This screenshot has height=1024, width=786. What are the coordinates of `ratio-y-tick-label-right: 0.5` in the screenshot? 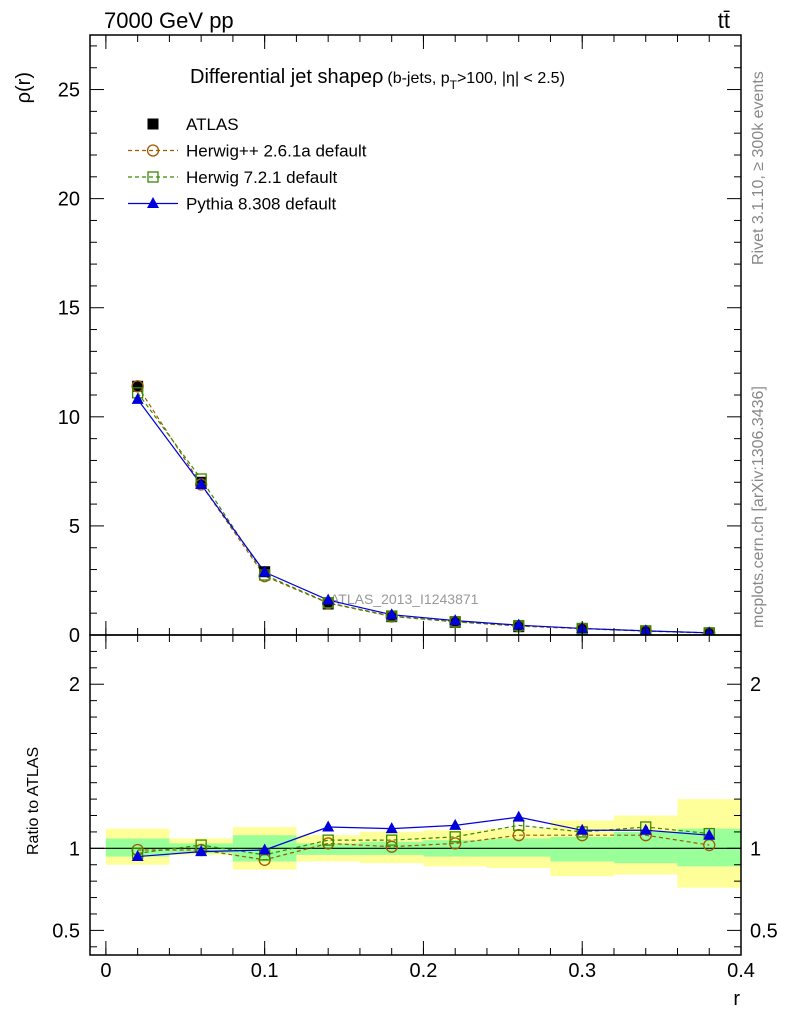 It's located at (764, 931).